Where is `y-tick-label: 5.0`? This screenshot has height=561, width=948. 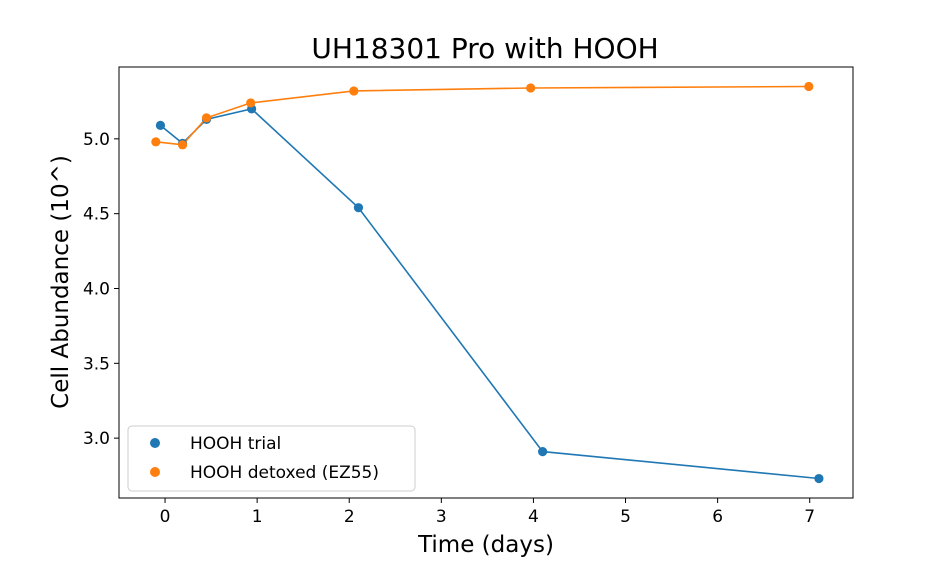 y-tick-label: 5.0 is located at coordinates (96, 140).